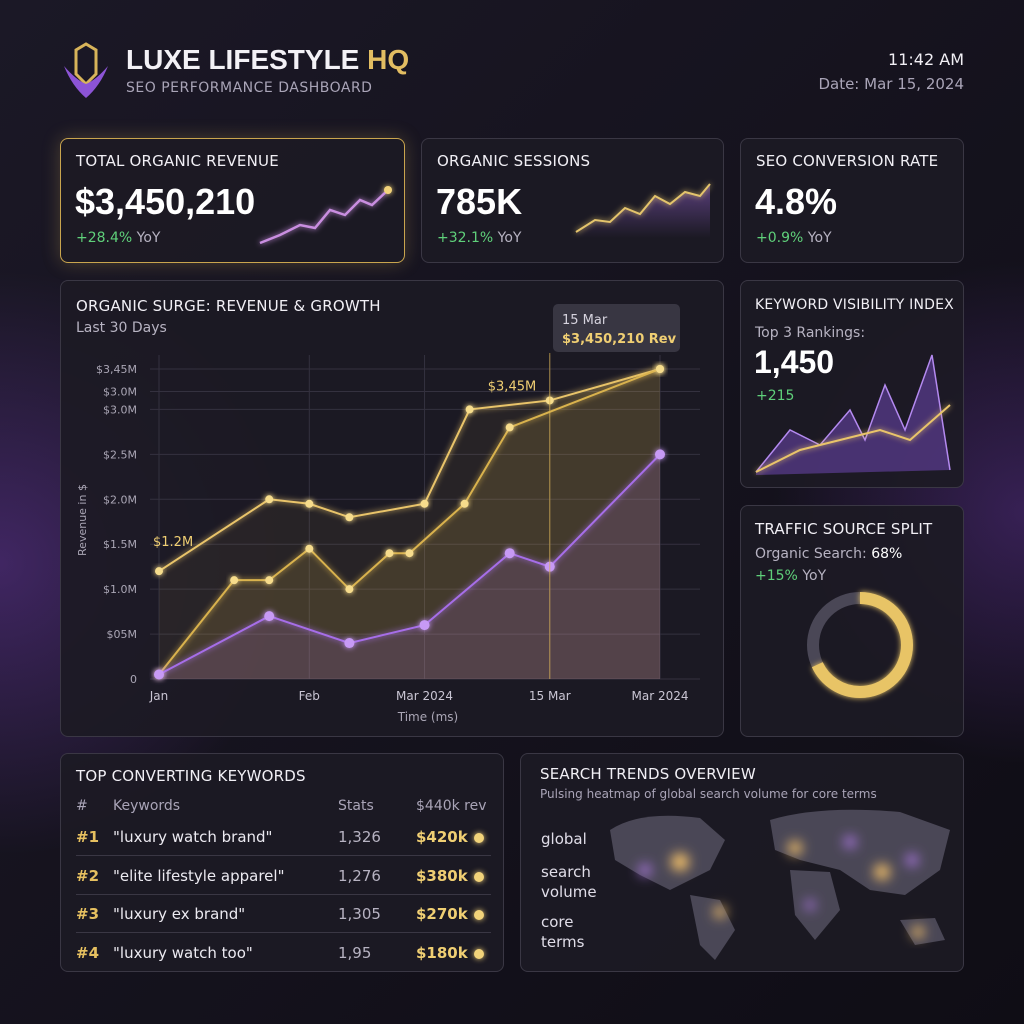 The width and height of the screenshot is (1024, 1024). Describe the element at coordinates (854, 305) in the screenshot. I see `card-title: KEYWORD VISIBILITY INDEX` at that location.